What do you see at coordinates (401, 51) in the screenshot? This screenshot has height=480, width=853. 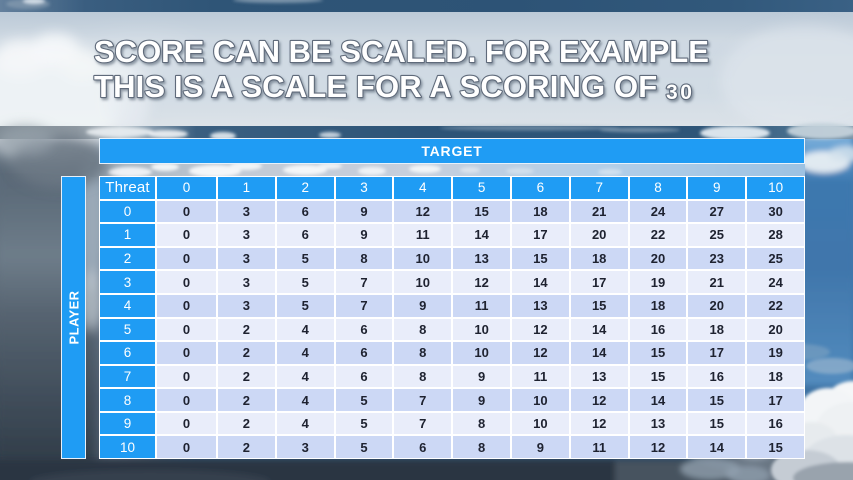 I see `svg-text:SCORE CAN BE SCALED. FOR EXAMP: SCORE CAN BE SCALED. FOR EXAMPLE` at bounding box center [401, 51].